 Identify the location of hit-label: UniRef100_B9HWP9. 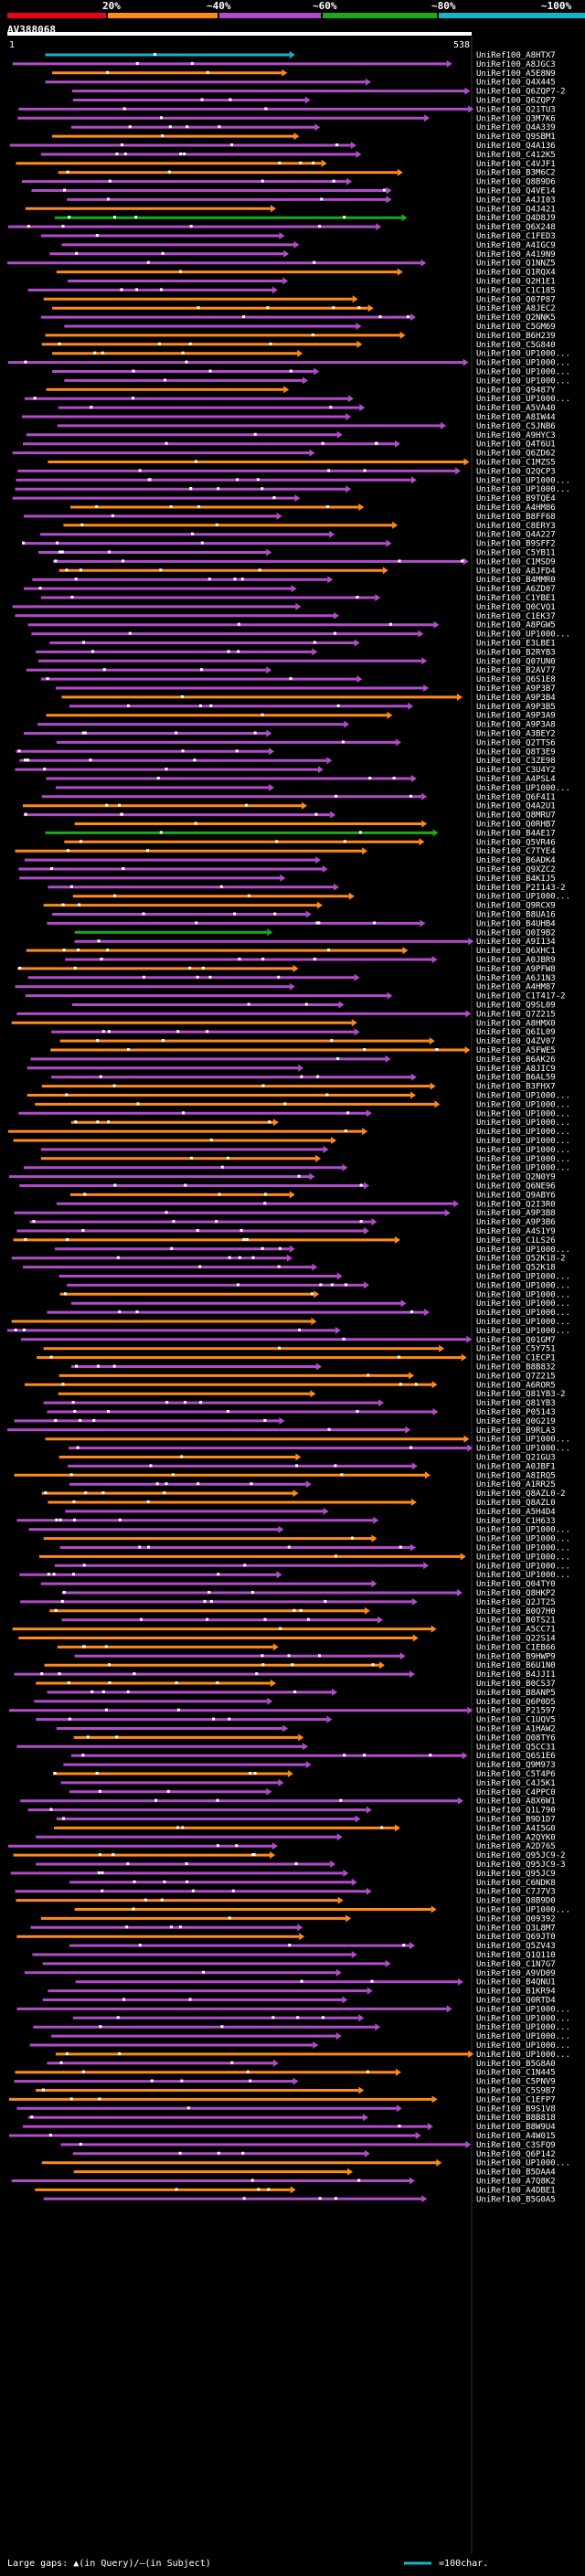
(516, 1656).